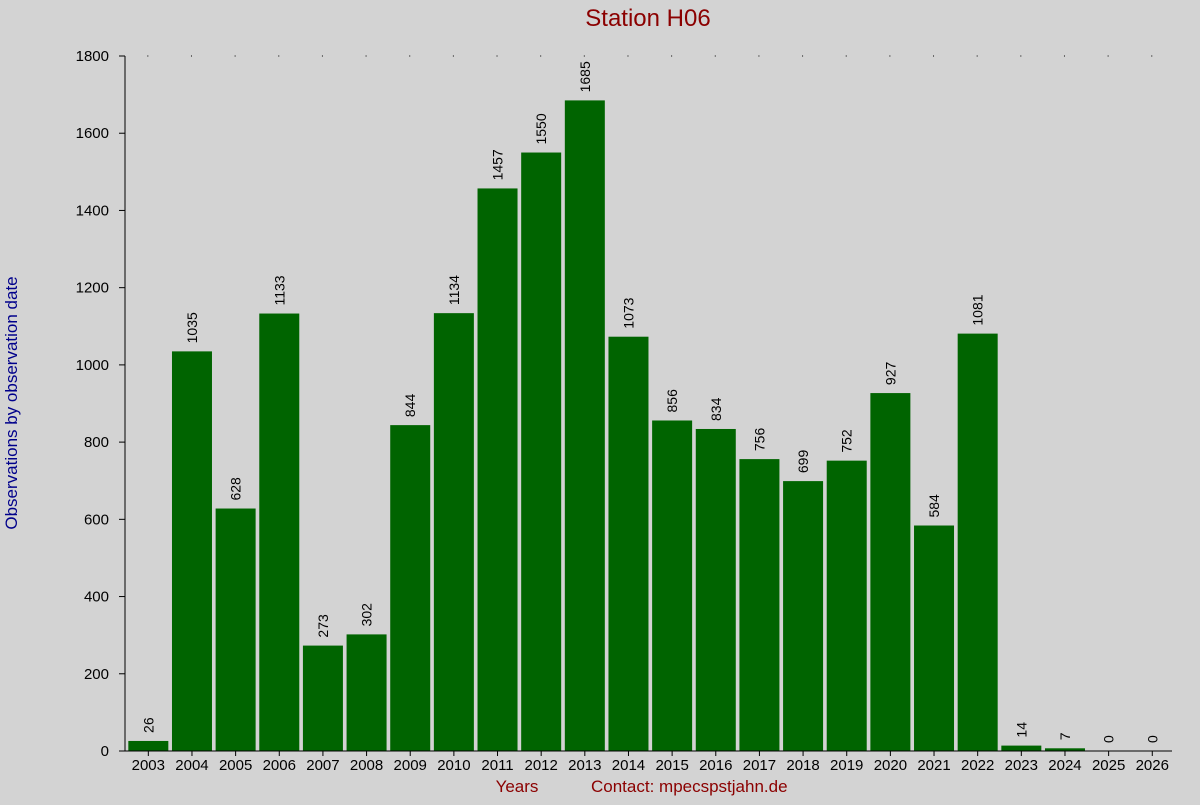 The image size is (1200, 805). Describe the element at coordinates (322, 698) in the screenshot. I see `bar-2007` at that location.